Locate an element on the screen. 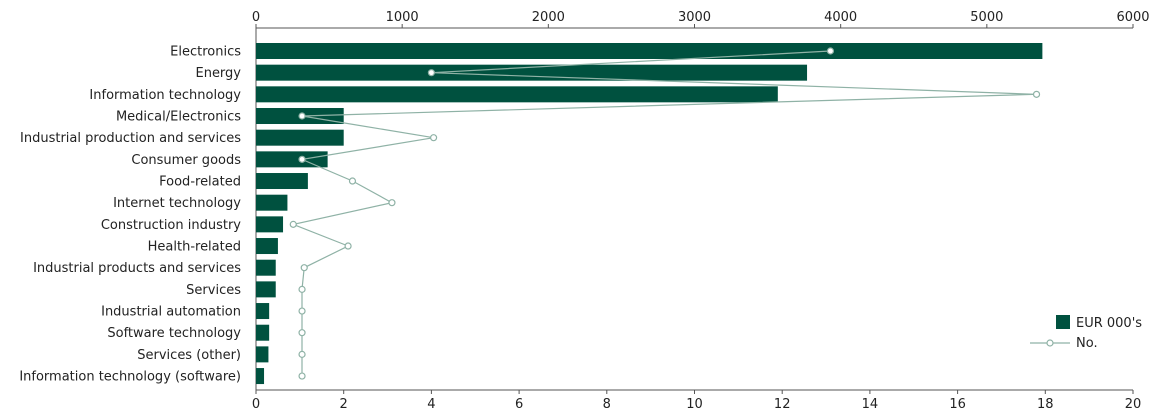 The width and height of the screenshot is (1151, 412). category-label: Internet technology is located at coordinates (177, 203).